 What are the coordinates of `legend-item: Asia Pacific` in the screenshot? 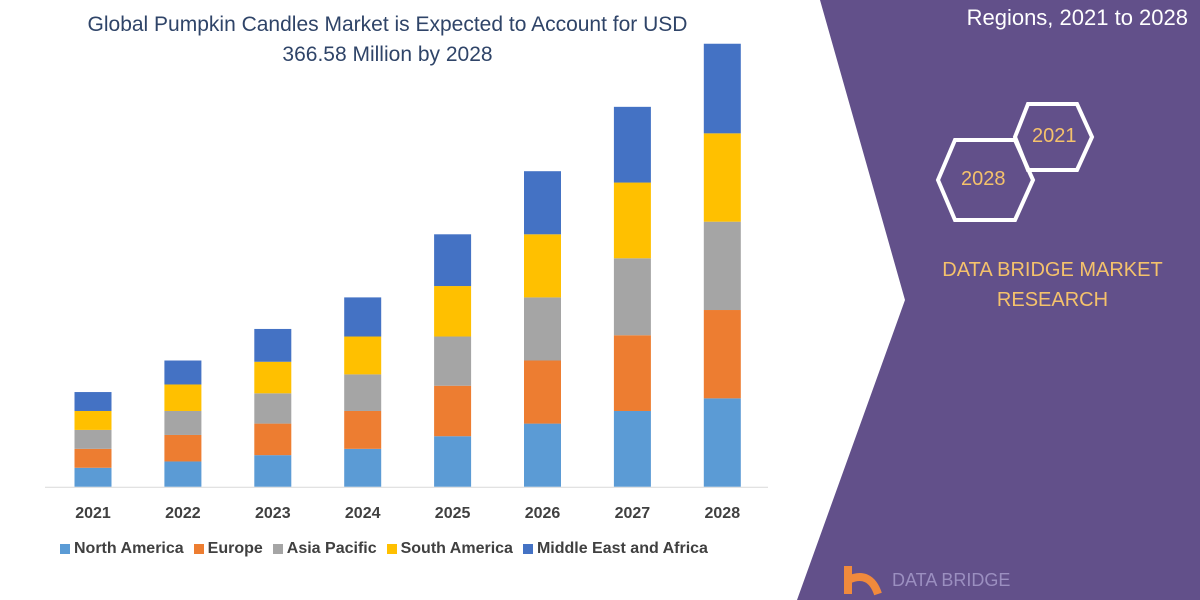 It's located at (324, 549).